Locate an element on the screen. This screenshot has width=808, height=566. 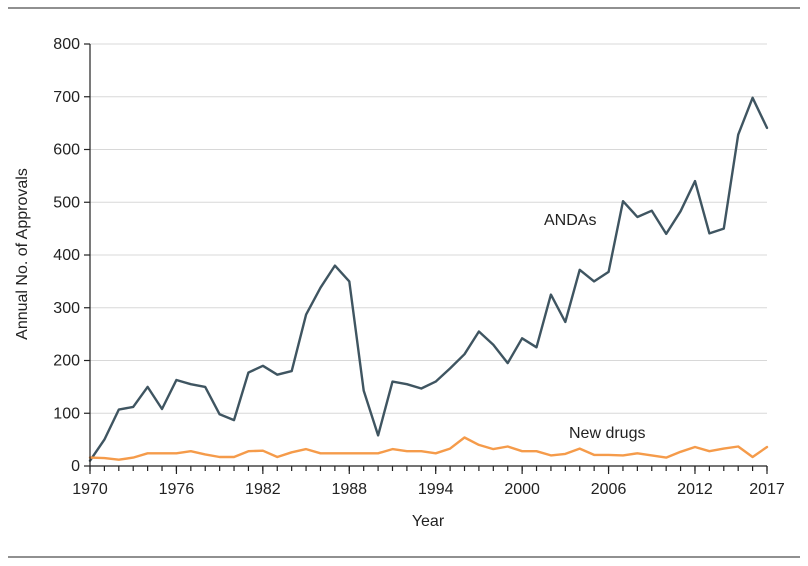
y-tick-label: 400 is located at coordinates (66, 255).